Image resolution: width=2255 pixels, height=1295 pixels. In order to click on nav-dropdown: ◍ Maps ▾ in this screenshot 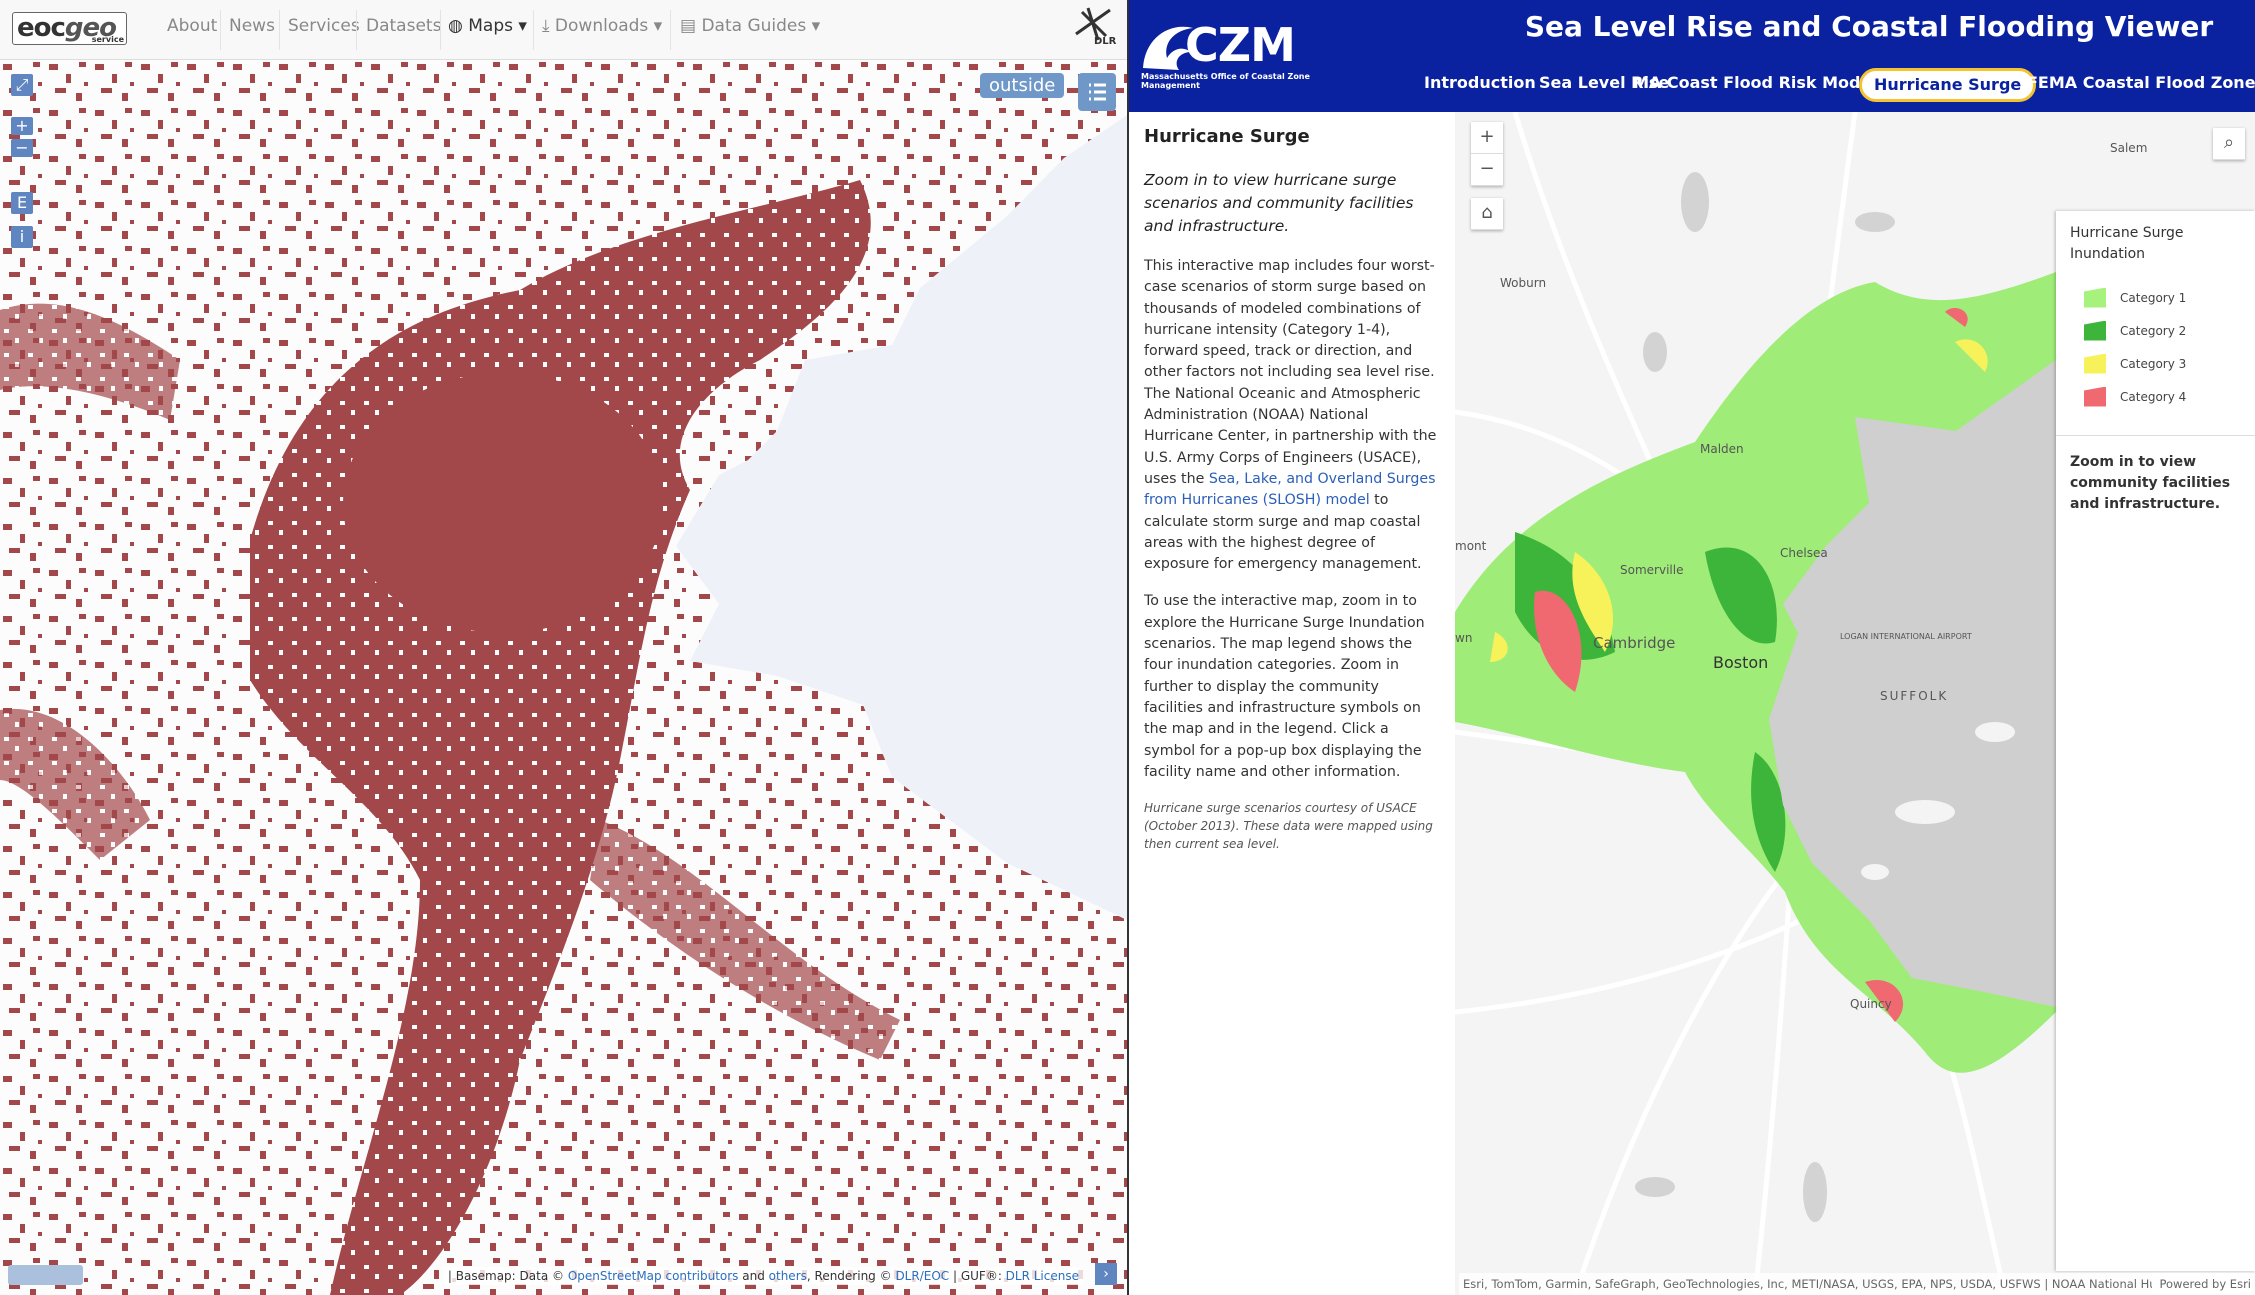, I will do `click(487, 26)`.